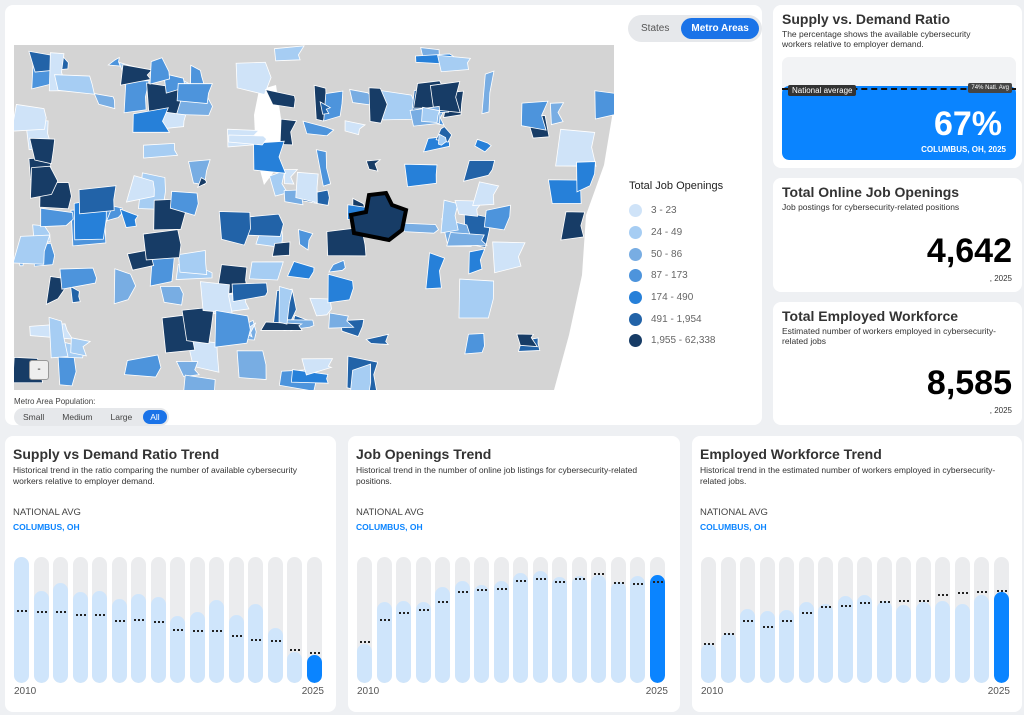 The height and width of the screenshot is (715, 1024). Describe the element at coordinates (655, 28) in the screenshot. I see `toggle-states: States` at that location.